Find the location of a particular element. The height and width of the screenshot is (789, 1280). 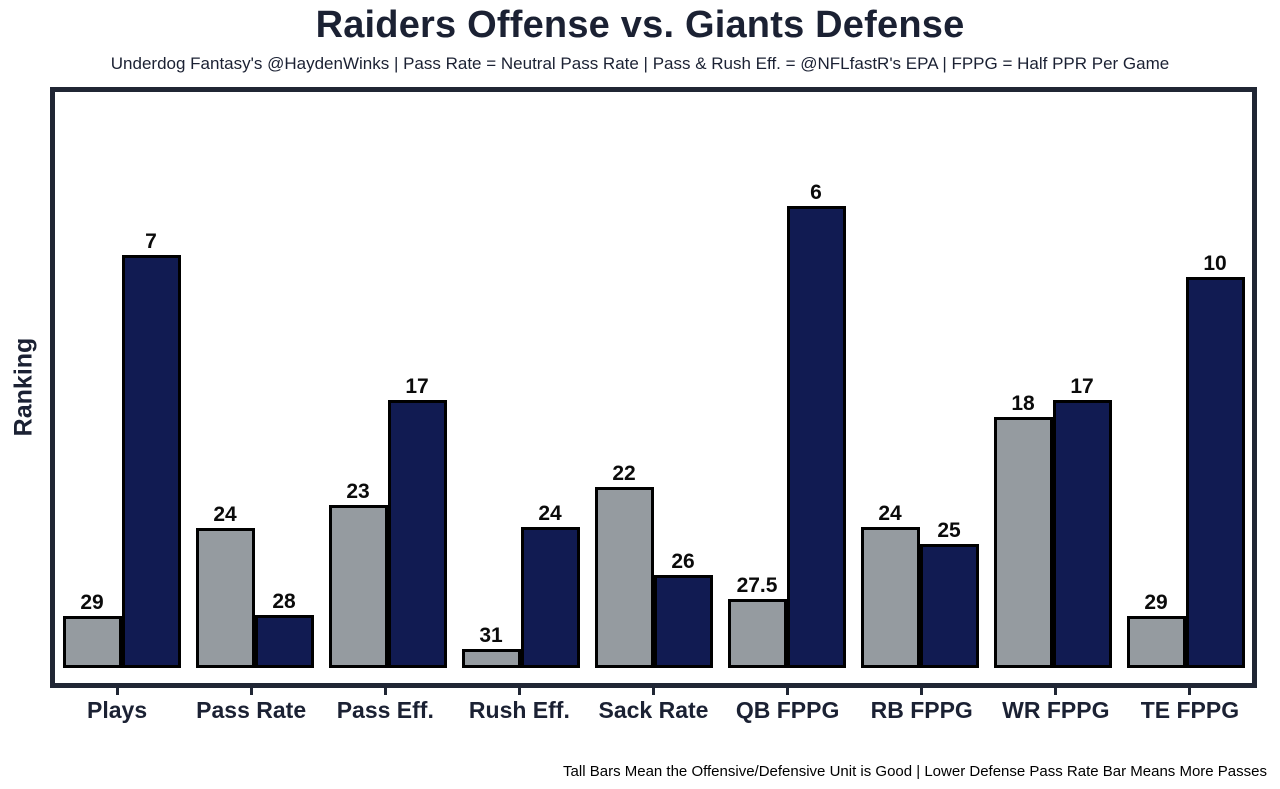

bar-giants-defense-plays is located at coordinates (151, 461).